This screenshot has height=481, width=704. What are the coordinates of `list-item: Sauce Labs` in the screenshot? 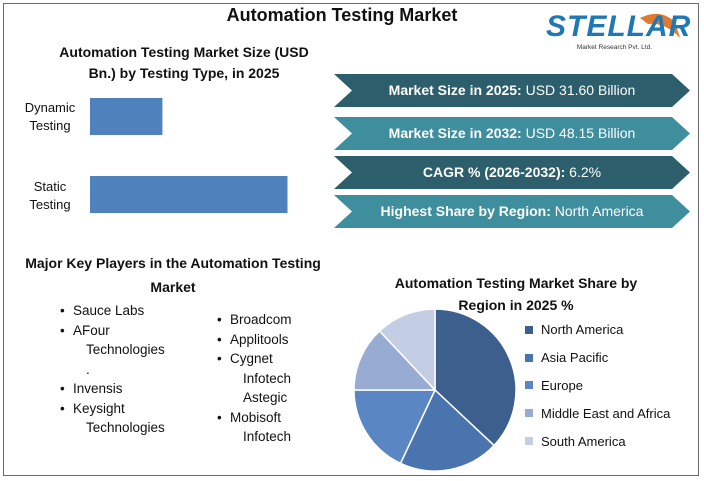 It's located at (112, 311).